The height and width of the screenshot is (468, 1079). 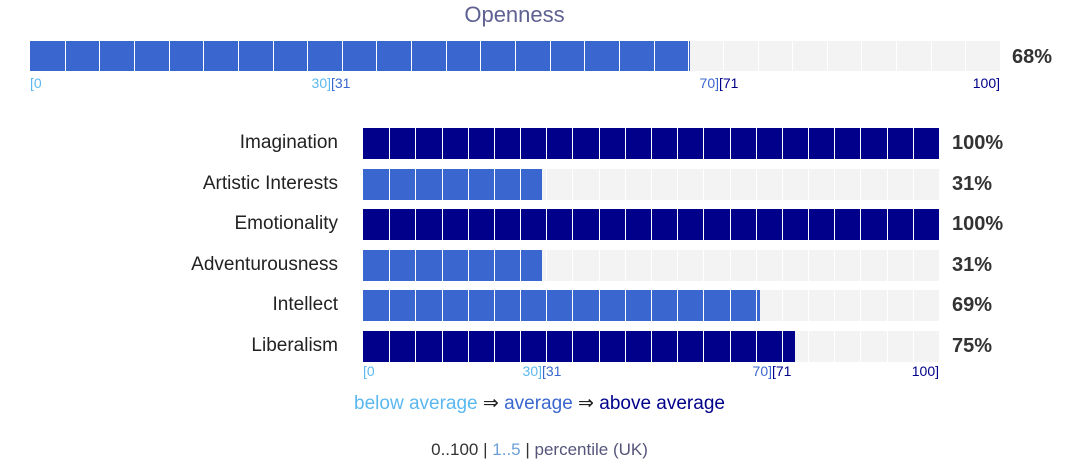 What do you see at coordinates (264, 264) in the screenshot?
I see `facet-label: Adventurousness` at bounding box center [264, 264].